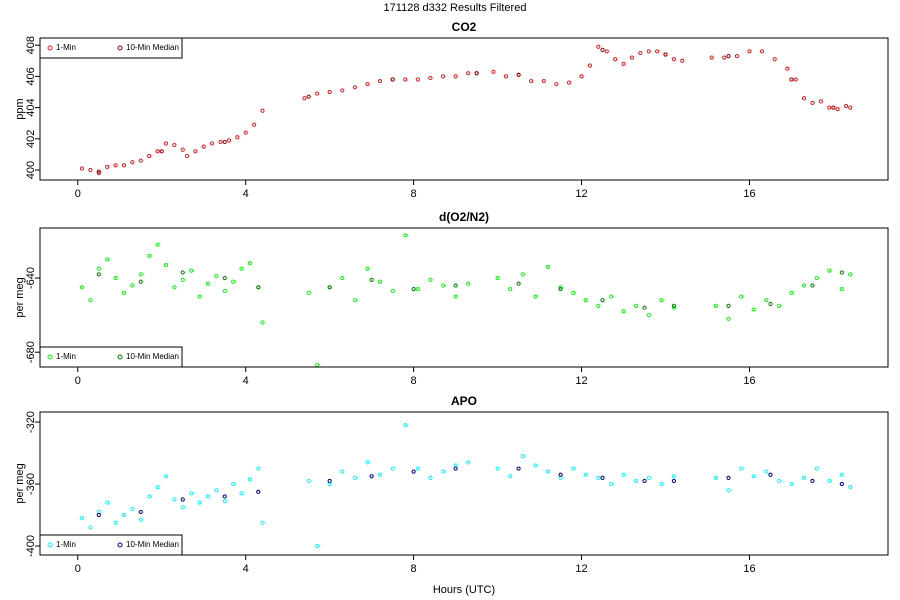 Image resolution: width=900 pixels, height=600 pixels. Describe the element at coordinates (414, 194) in the screenshot. I see `x-tick-label: 8` at that location.